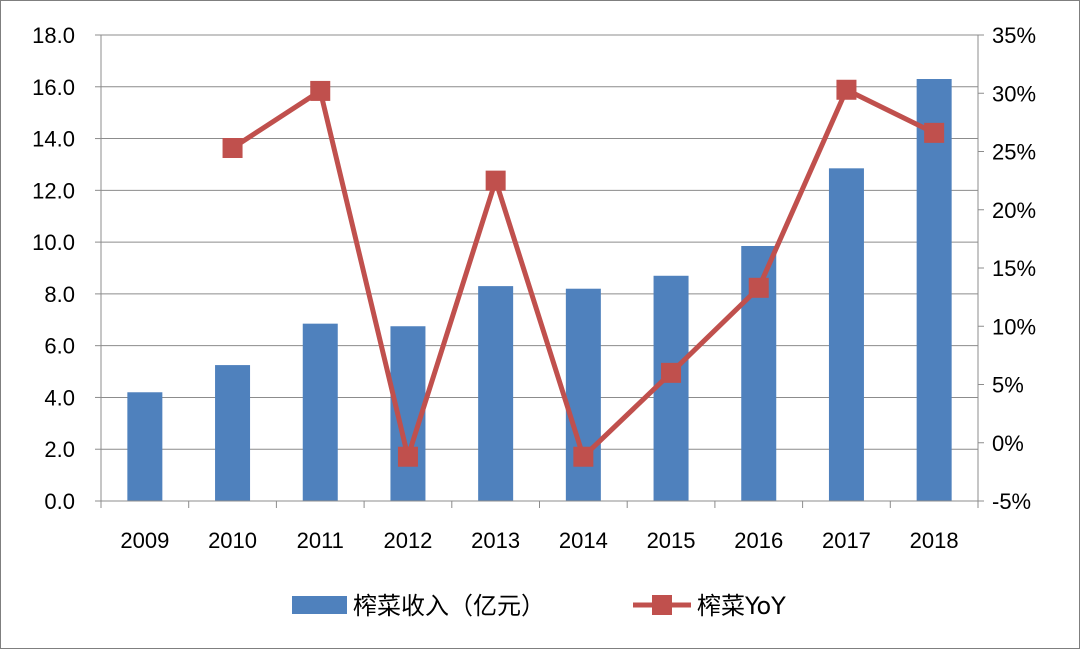 Image resolution: width=1080 pixels, height=649 pixels. Describe the element at coordinates (407, 540) in the screenshot. I see `x-tick-label: 2012` at that location.